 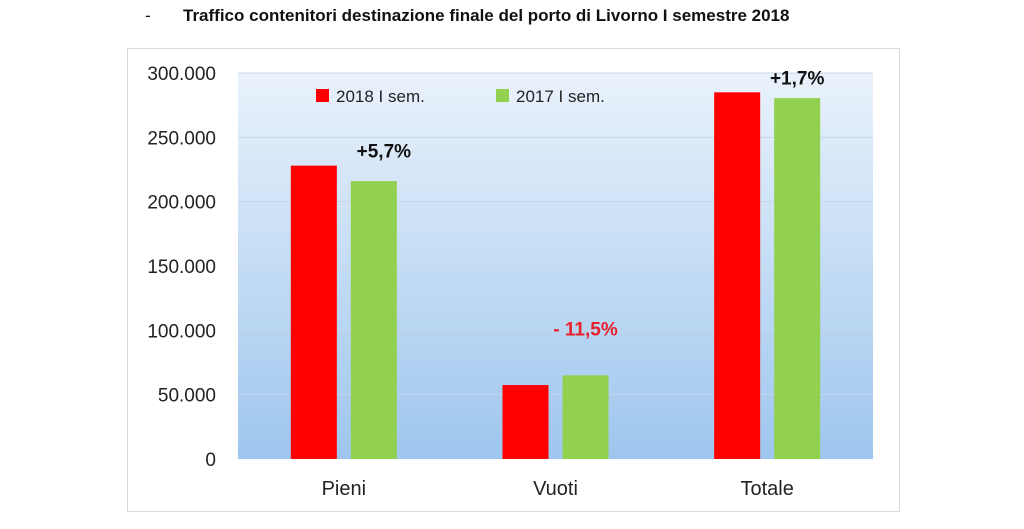 I want to click on y-tick-label: 0, so click(x=210, y=460).